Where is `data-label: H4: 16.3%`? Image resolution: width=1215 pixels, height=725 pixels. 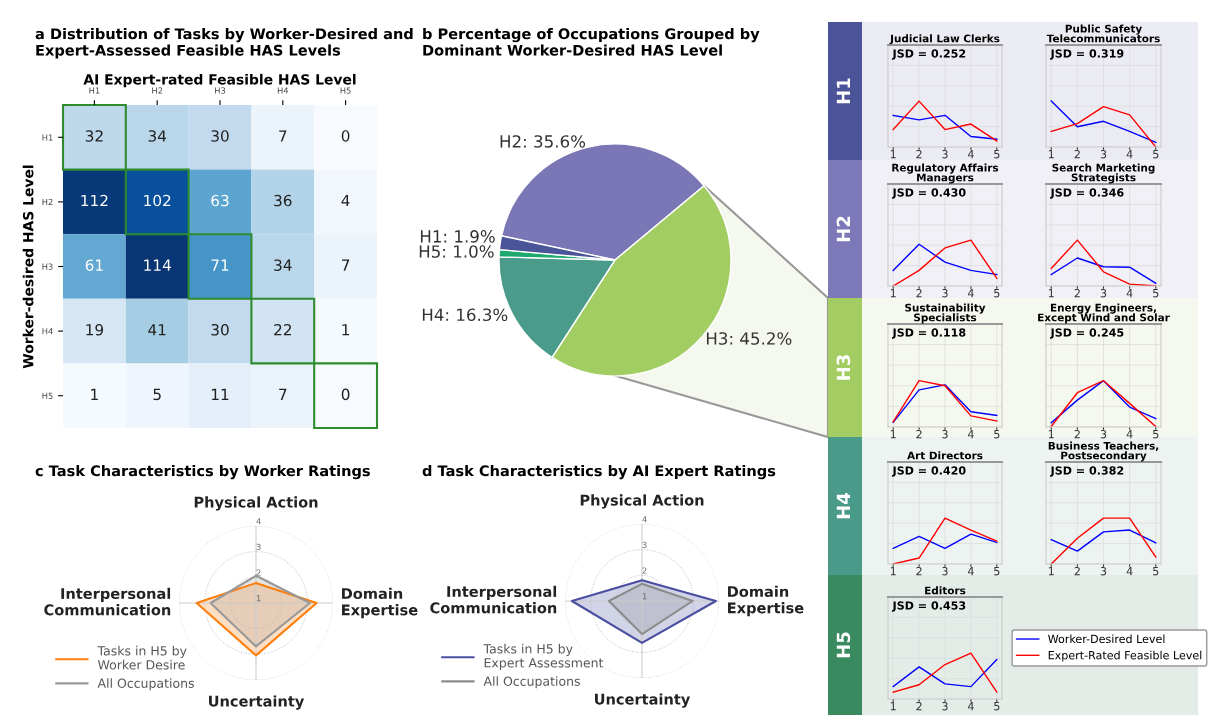
data-label: H4: 16.3% is located at coordinates (465, 315).